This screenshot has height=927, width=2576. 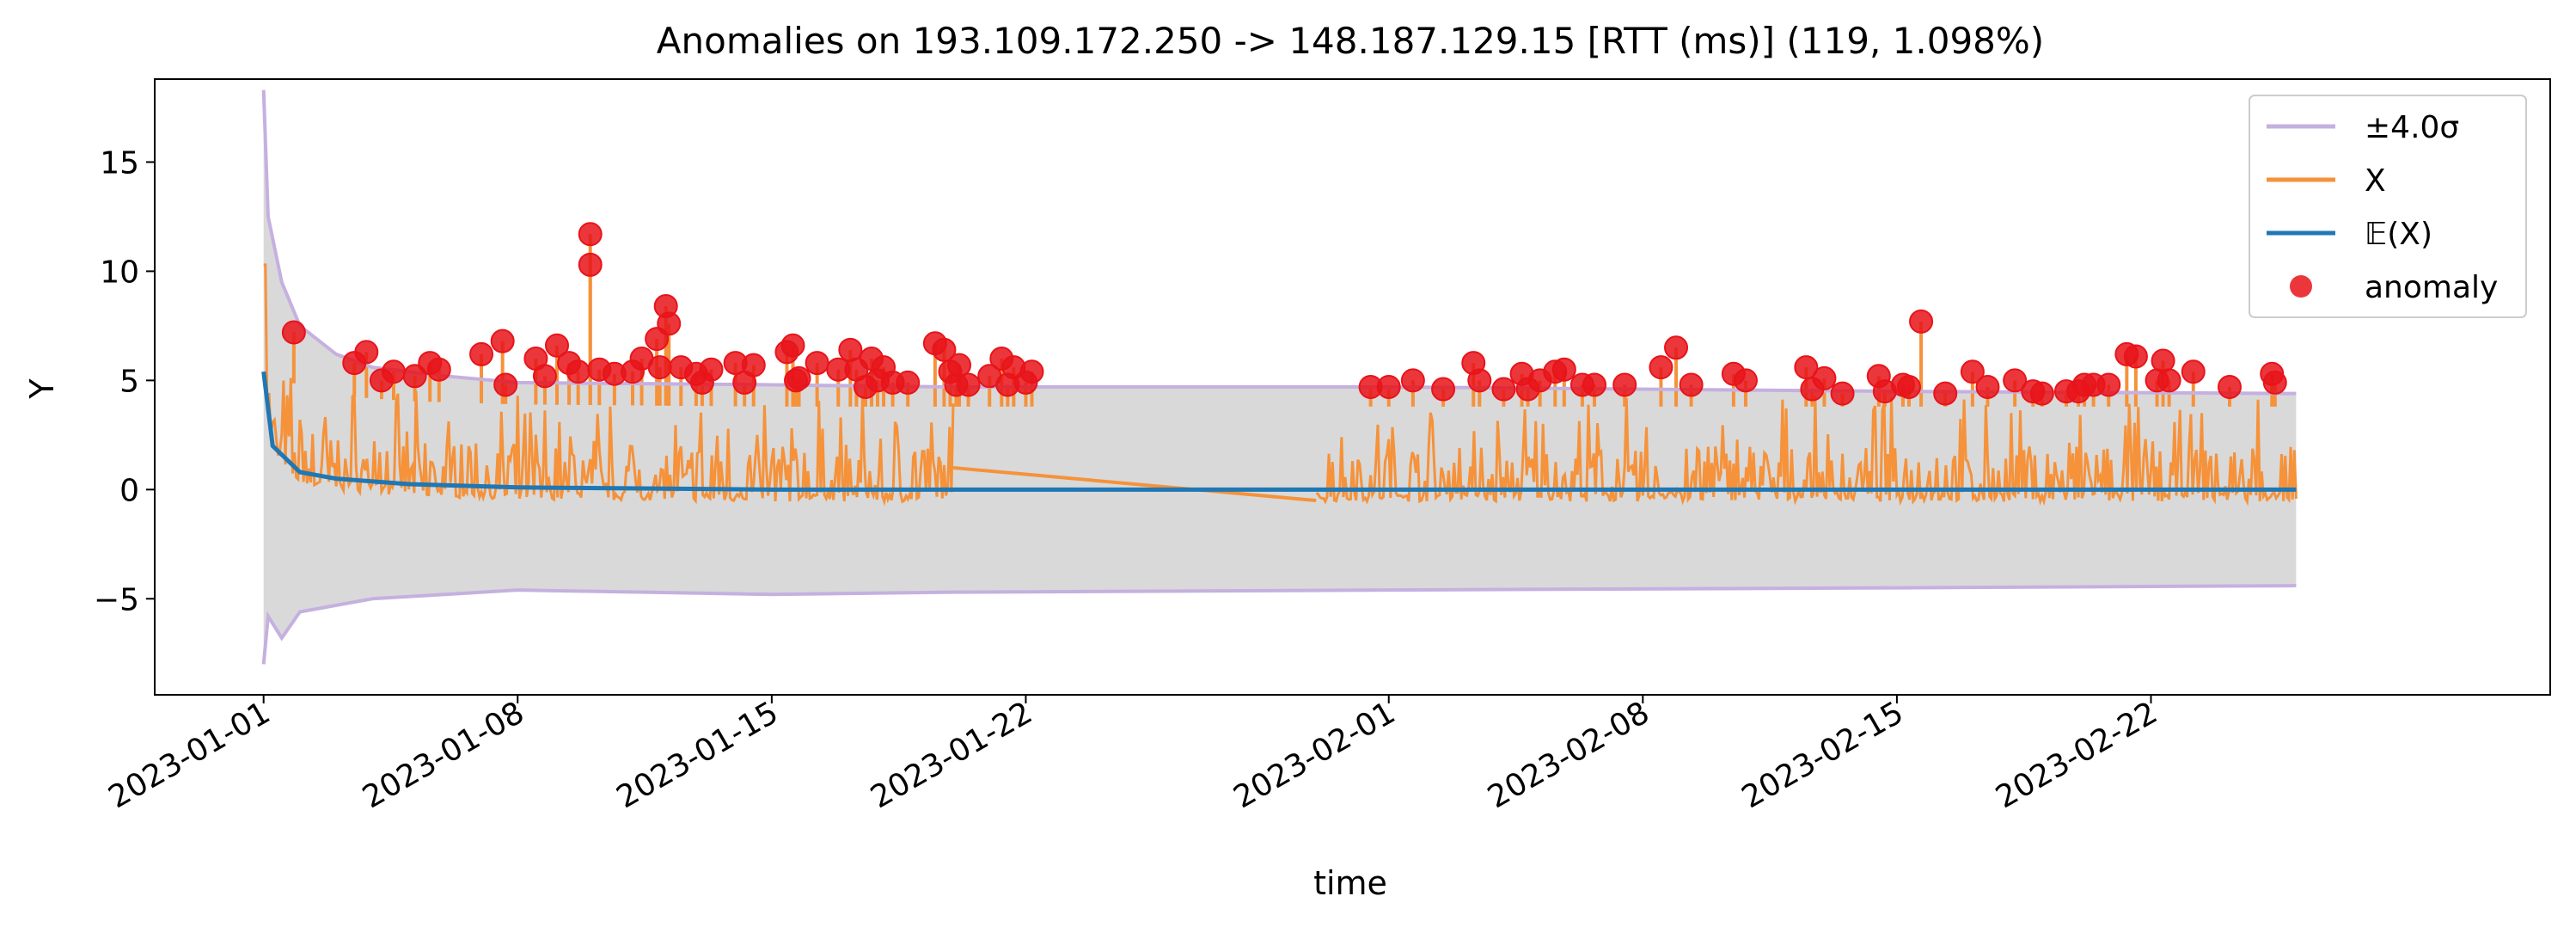 I want to click on legend-box, so click(x=2388, y=206).